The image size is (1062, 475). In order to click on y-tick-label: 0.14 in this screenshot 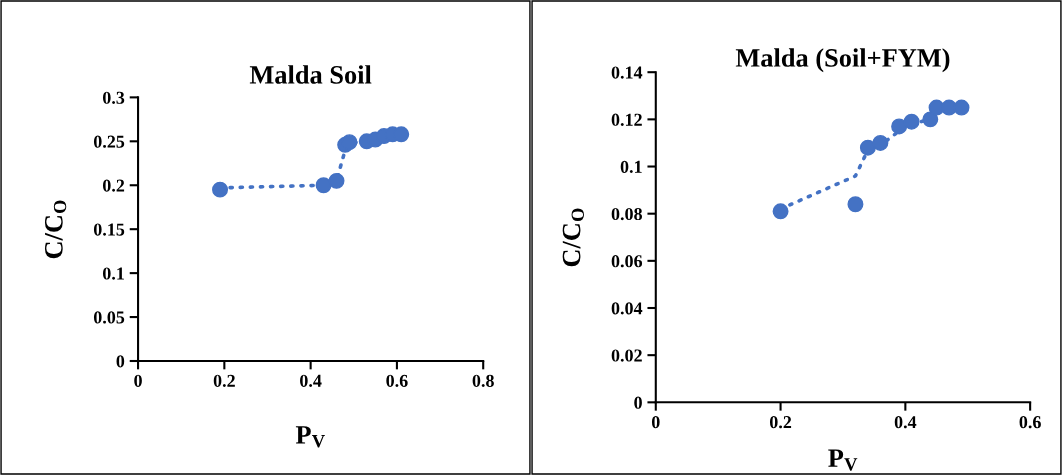, I will do `click(627, 72)`.